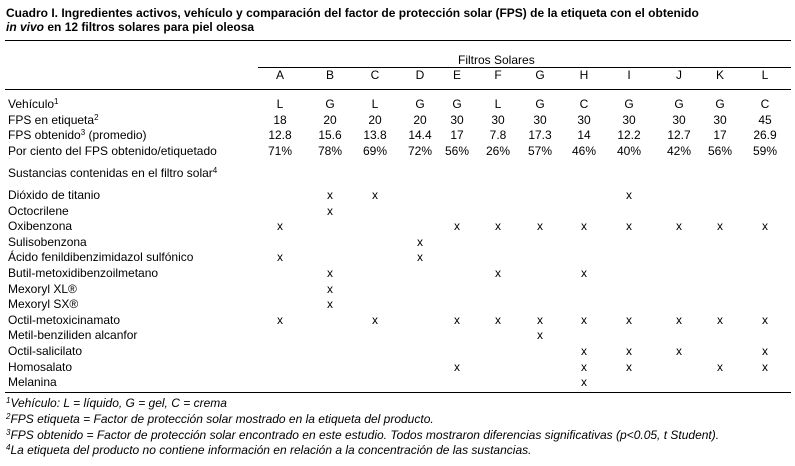 Image resolution: width=795 pixels, height=466 pixels. Describe the element at coordinates (457, 151) in the screenshot. I see `table-cell: 56%` at that location.